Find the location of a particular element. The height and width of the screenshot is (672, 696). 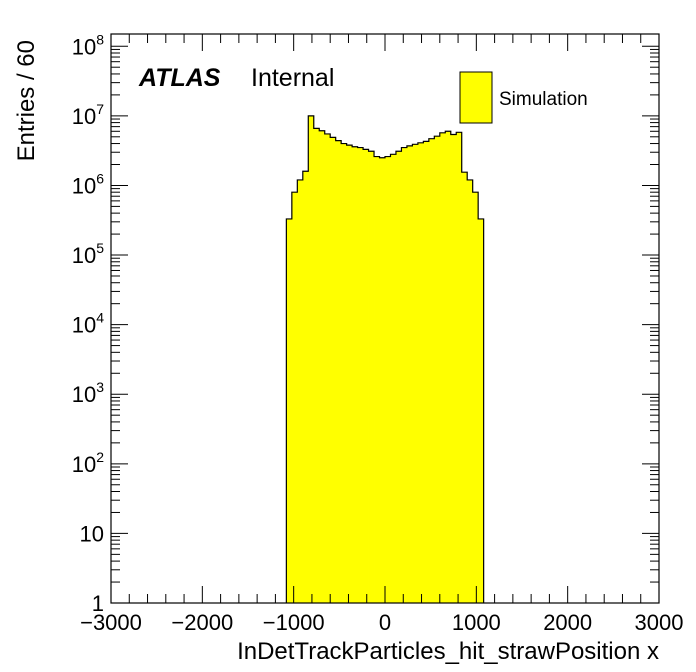

x-axis-title: InDetTrackParticles_hit_strawPosition x is located at coordinates (448, 651).